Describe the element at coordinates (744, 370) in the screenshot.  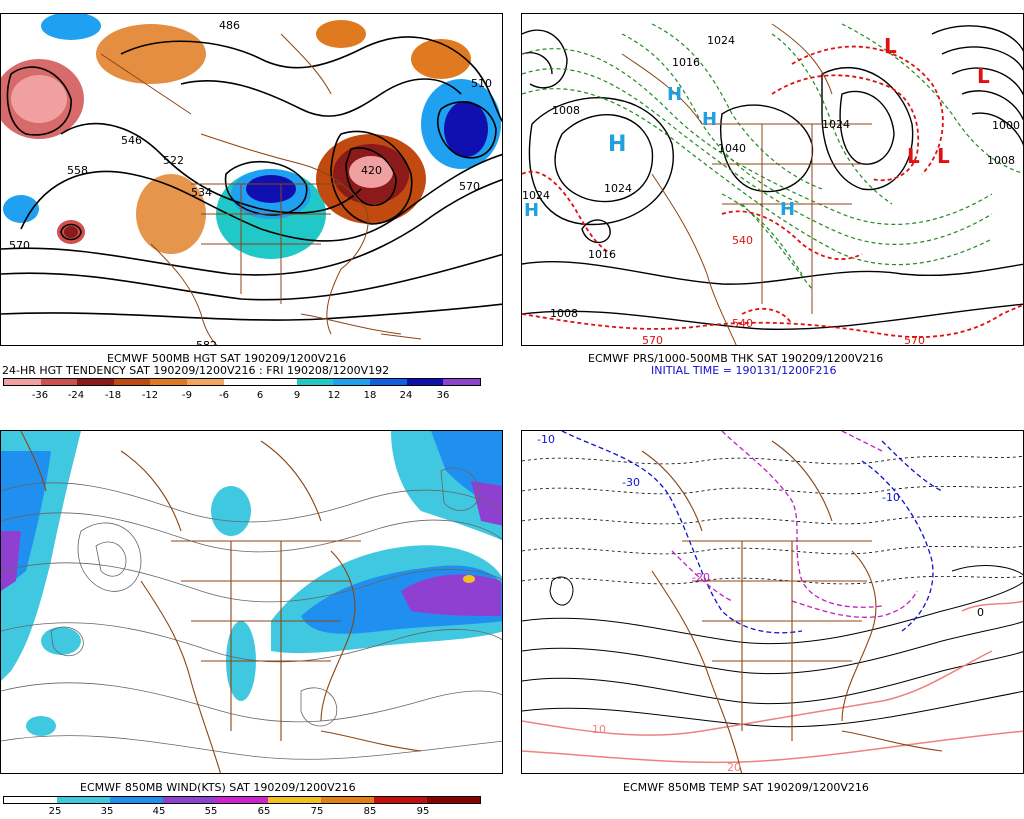
I see `prs-initial-time: INITIAL TIME = 190131/1200F216` at that location.